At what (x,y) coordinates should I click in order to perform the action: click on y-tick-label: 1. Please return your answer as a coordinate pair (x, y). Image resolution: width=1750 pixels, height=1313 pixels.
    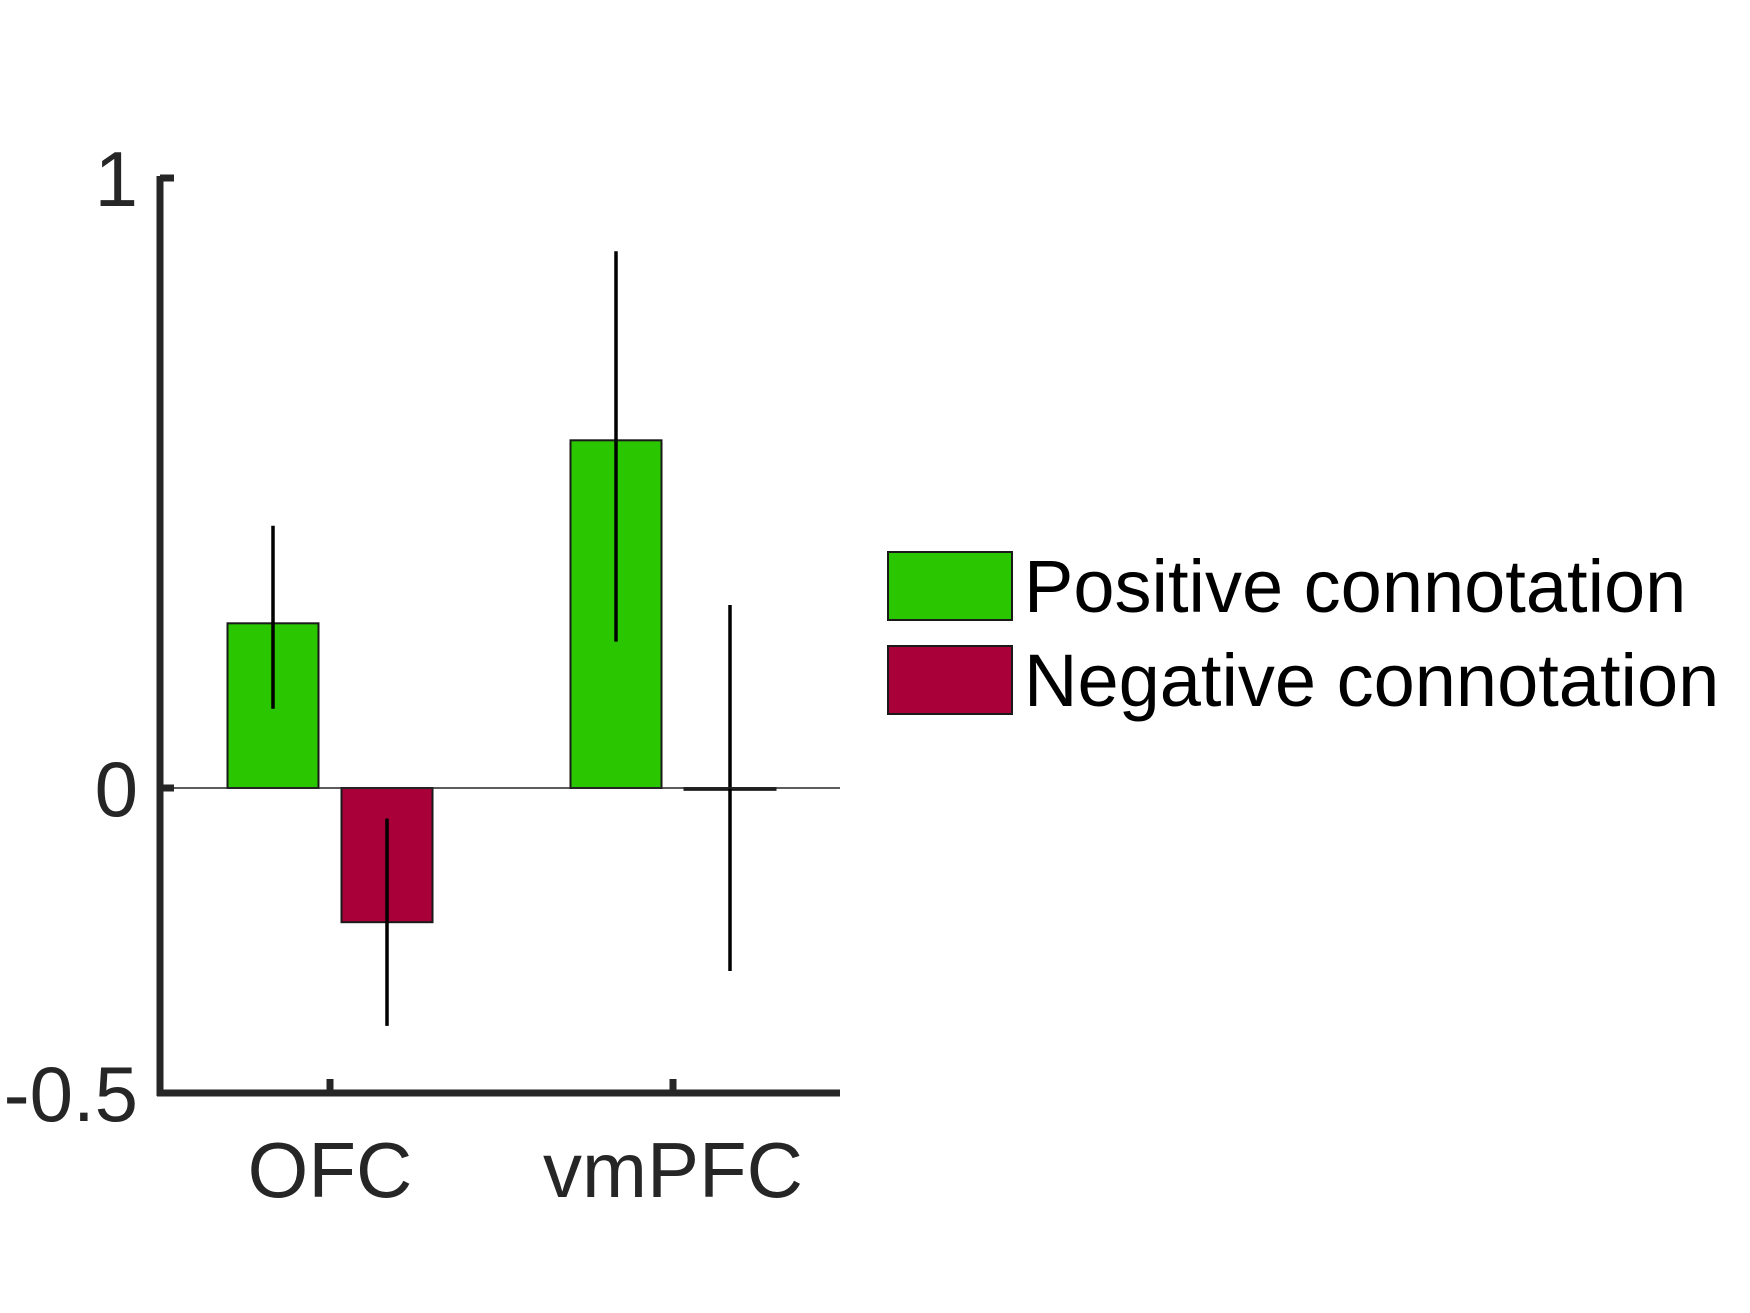
    Looking at the image, I should click on (116, 179).